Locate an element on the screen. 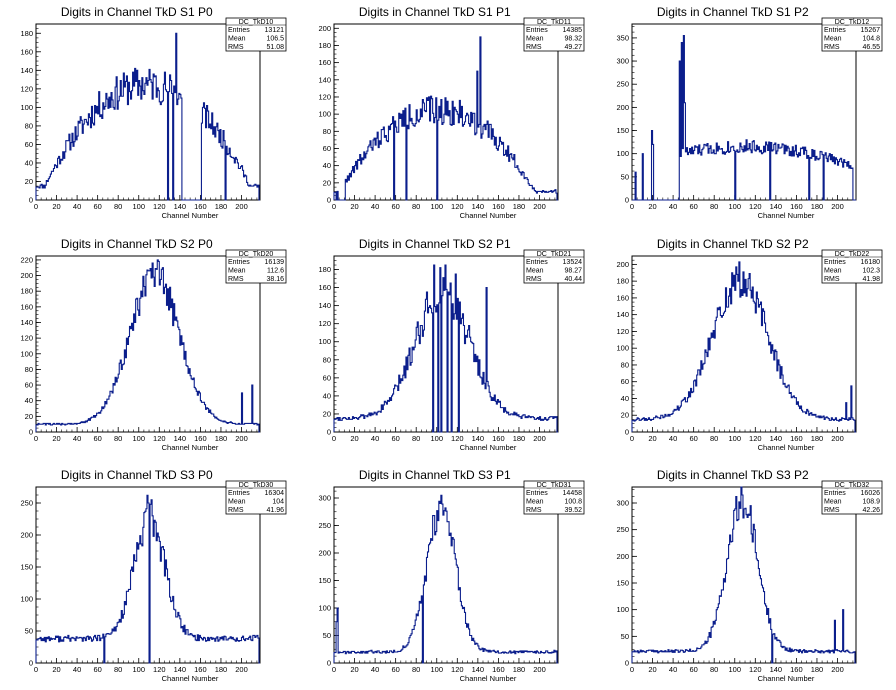 The height and width of the screenshot is (690, 896). chart-title: Digits in Channel TkD S1 P2 is located at coordinates (733, 12).